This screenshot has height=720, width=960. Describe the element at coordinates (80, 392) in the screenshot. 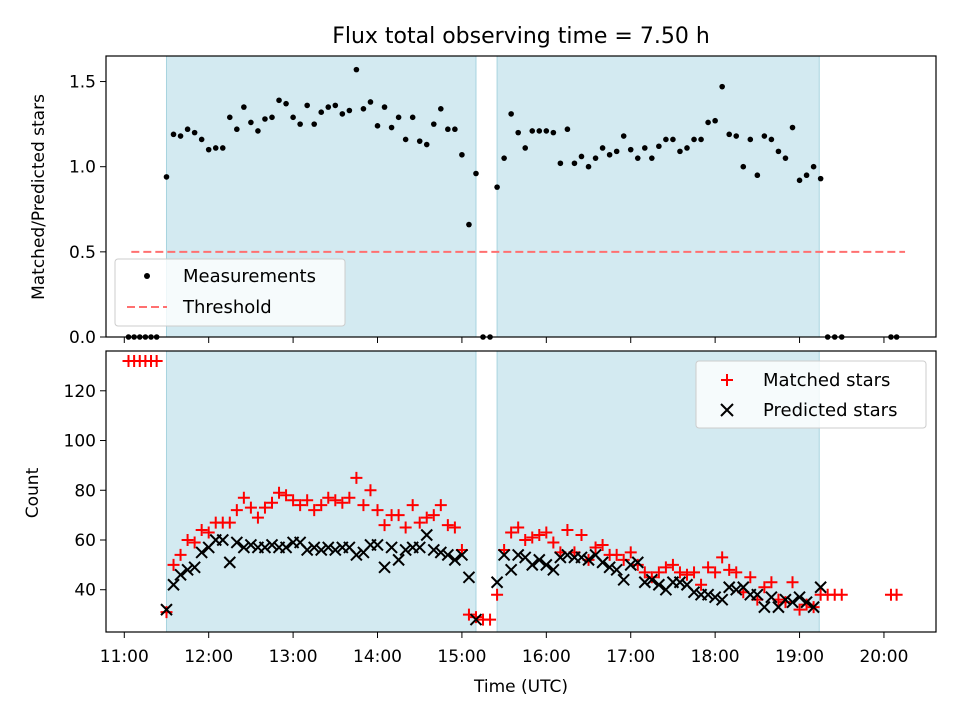

I see `bottom-y-tick-label: 120` at that location.